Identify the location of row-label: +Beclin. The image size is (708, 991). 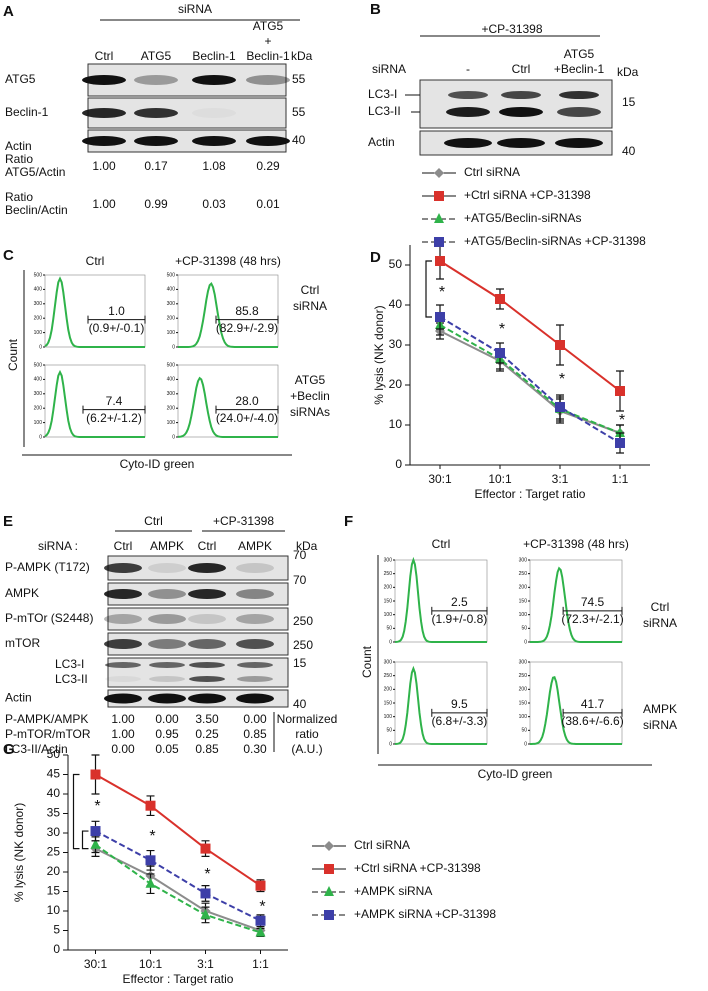
(310, 396).